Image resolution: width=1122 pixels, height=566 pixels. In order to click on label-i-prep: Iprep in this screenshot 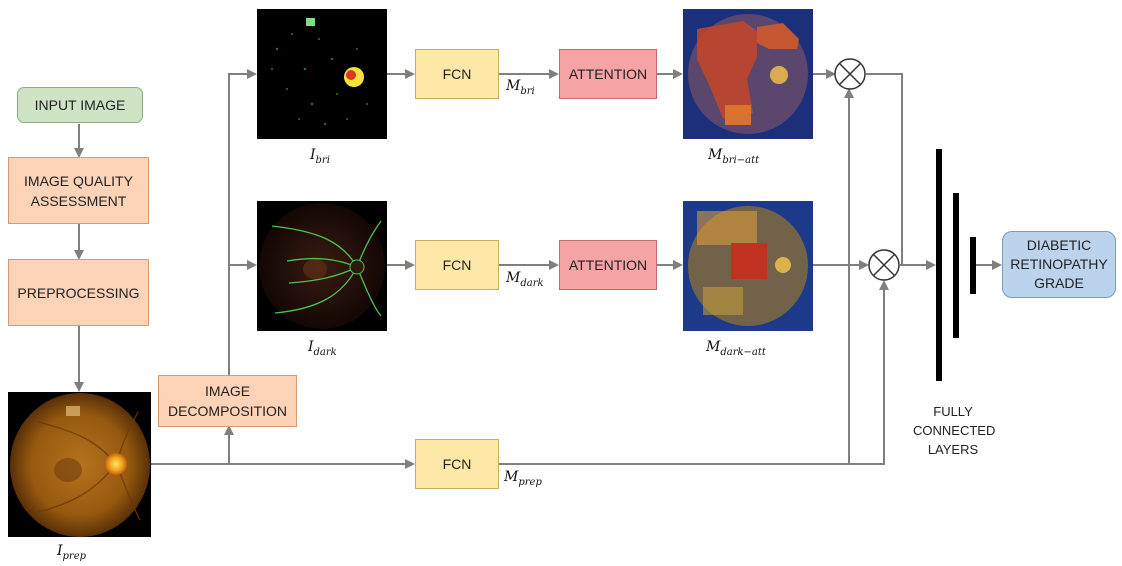, I will do `click(72, 552)`.